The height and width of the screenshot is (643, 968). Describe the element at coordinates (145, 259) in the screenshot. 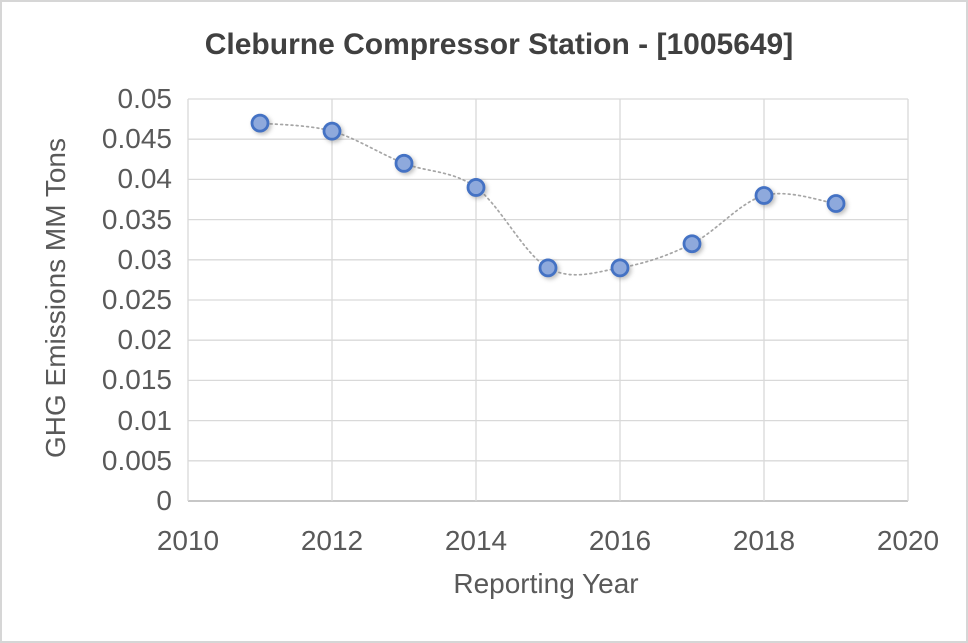

I see `y-tick-label: 0.03` at that location.